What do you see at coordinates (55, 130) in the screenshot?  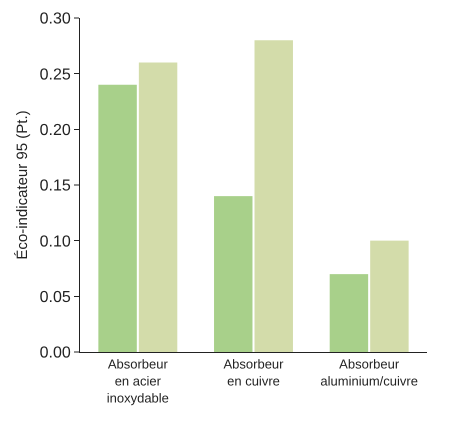 I see `y-tick-label: 0.20` at bounding box center [55, 130].